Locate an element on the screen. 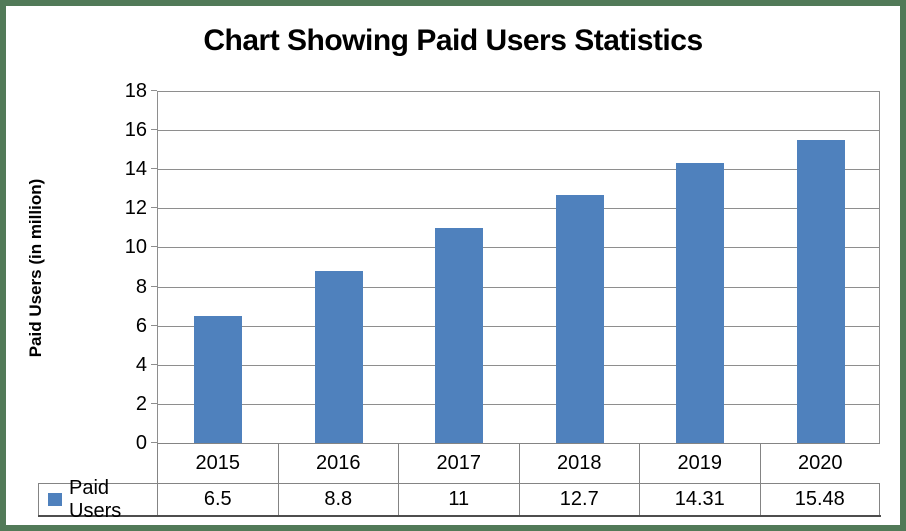 The height and width of the screenshot is (531, 906). bar-2018 is located at coordinates (580, 319).